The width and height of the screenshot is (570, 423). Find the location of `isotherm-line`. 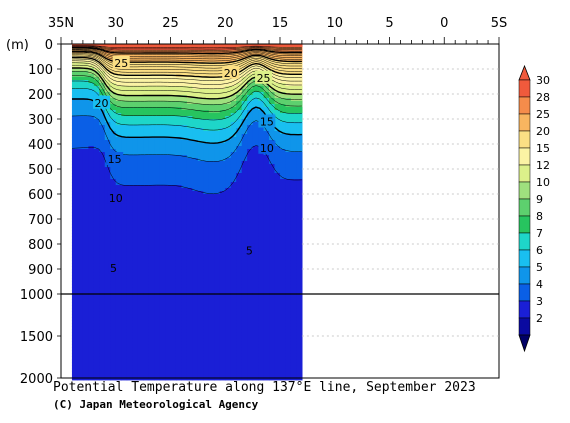

isotherm-line is located at coordinates (186, 67).